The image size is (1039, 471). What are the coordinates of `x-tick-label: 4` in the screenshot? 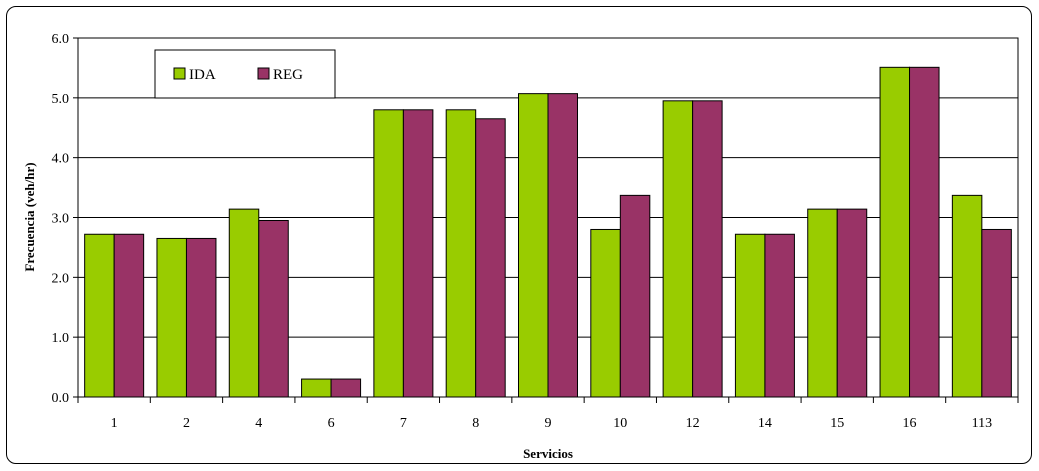 It's located at (258, 423).